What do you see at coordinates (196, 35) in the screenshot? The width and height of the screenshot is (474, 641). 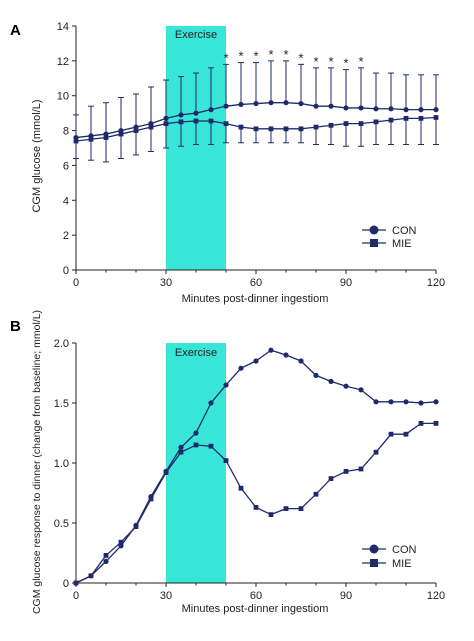 I see `exercise-label-a: Exercise` at bounding box center [196, 35].